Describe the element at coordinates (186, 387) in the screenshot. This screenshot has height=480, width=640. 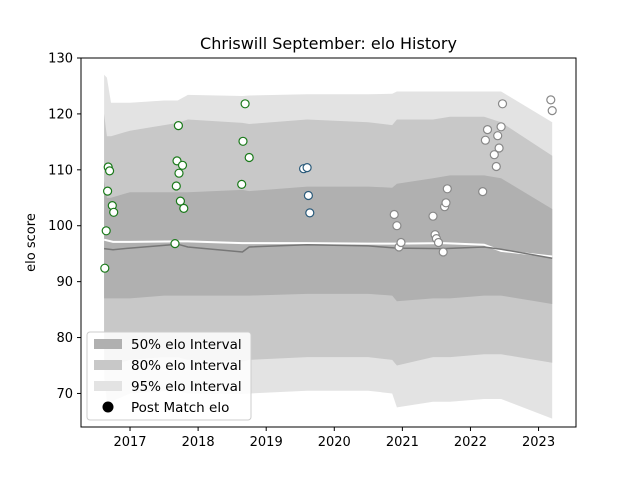
I see `legend-label: 95% elo Interval` at that location.